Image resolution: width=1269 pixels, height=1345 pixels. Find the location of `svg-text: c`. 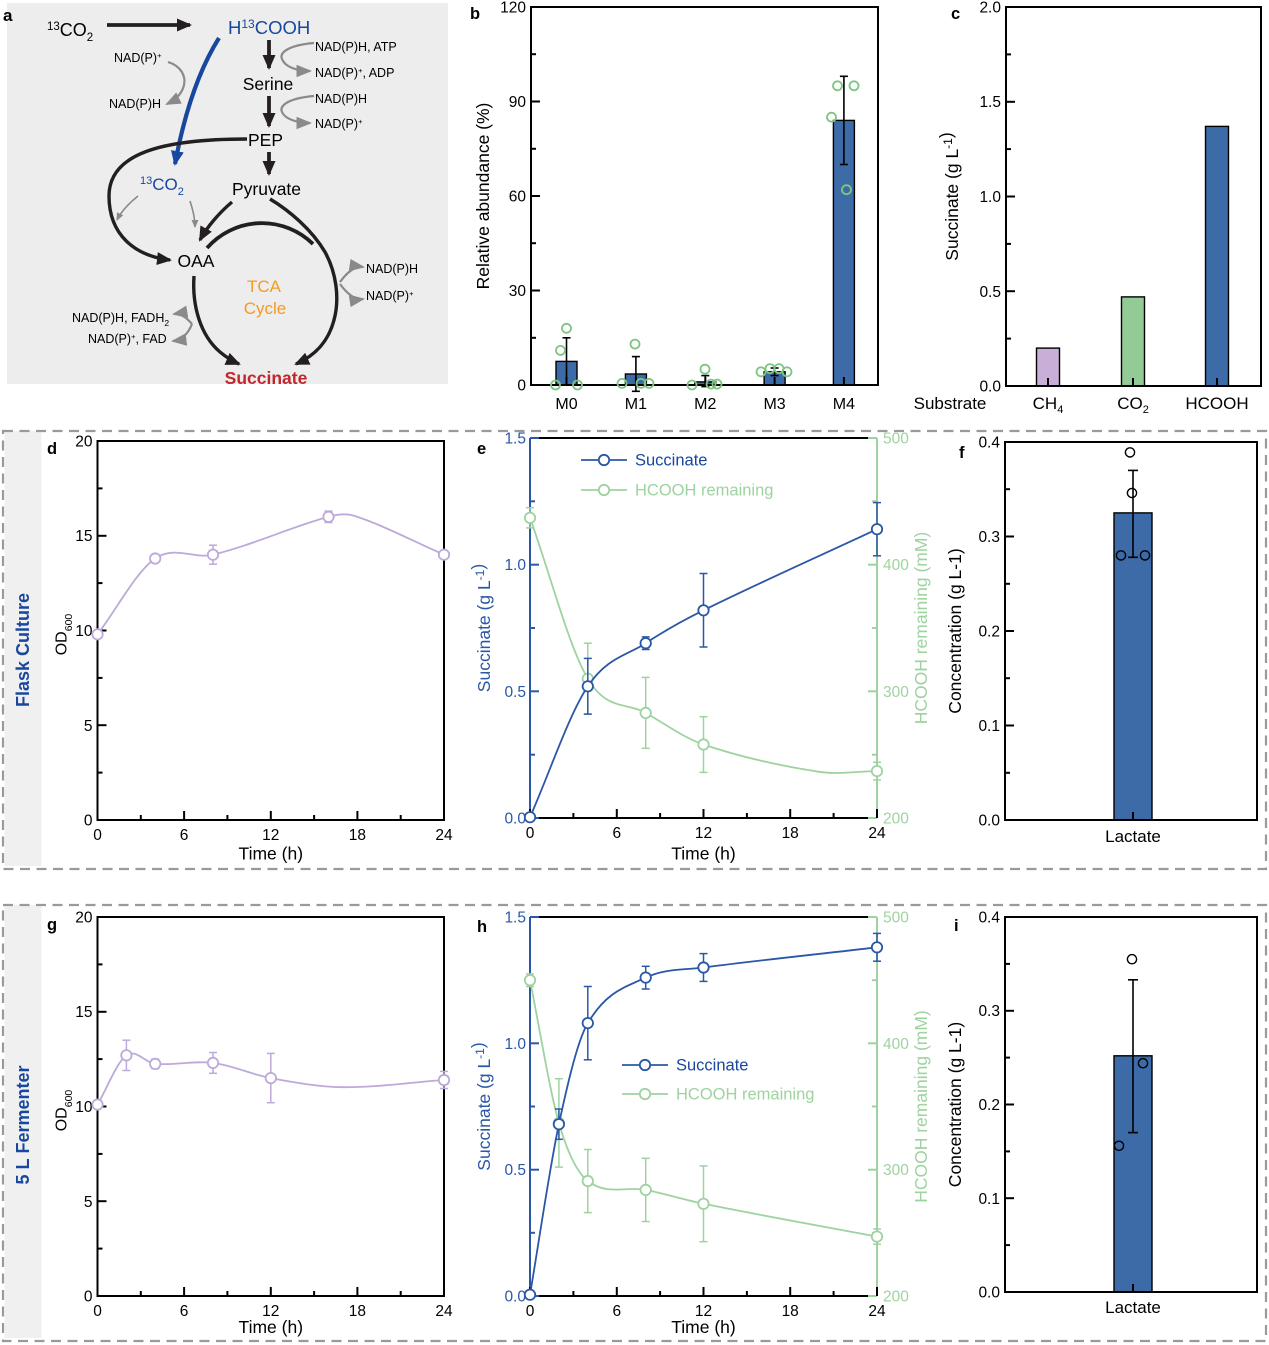

svg-text: c is located at coordinates (955, 14).